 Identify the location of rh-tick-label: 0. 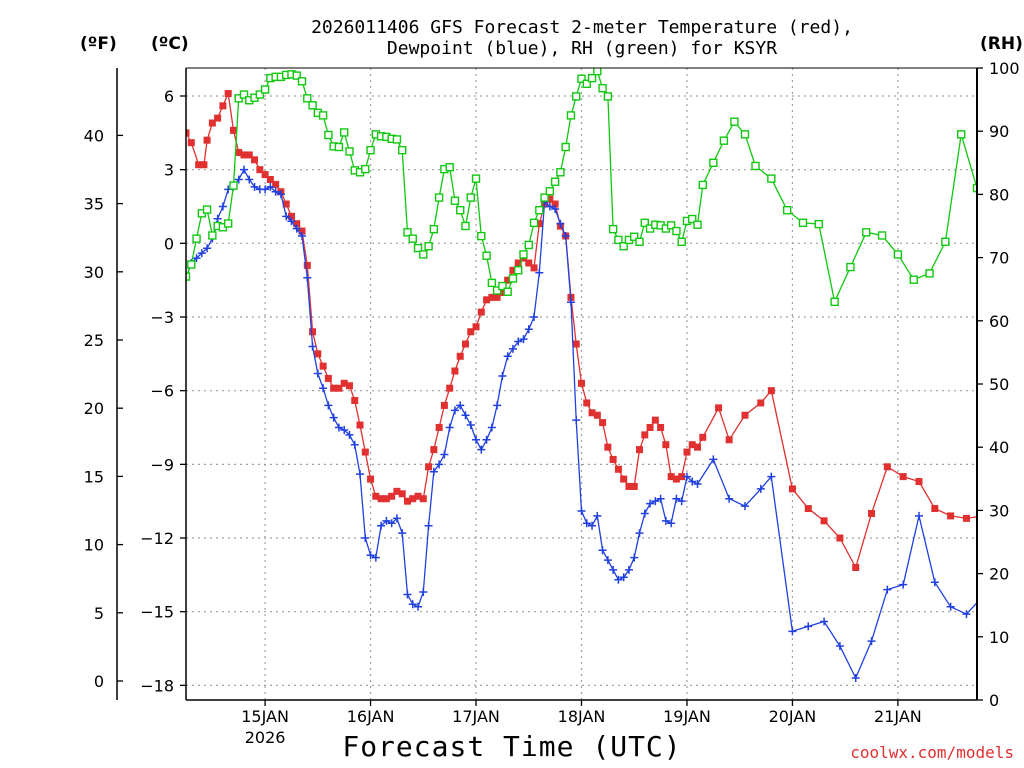
(994, 700).